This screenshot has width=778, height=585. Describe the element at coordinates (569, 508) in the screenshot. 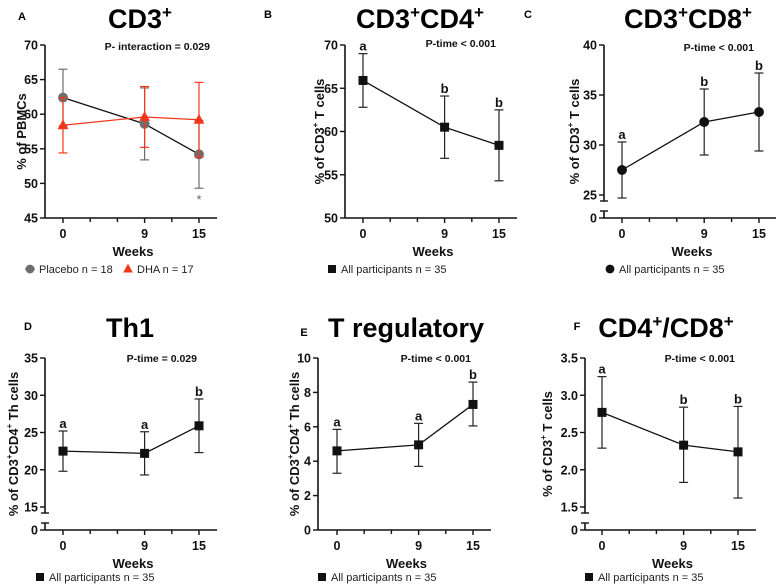

I see `y-tick-label: 1.5` at that location.